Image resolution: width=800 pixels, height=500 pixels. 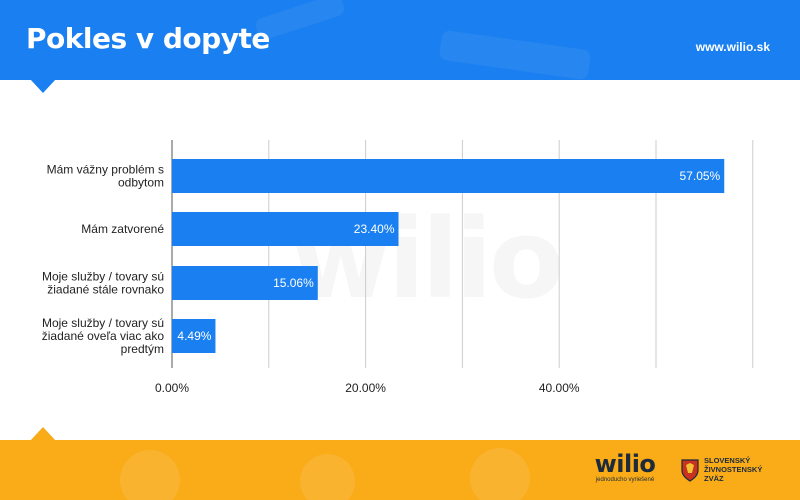 What do you see at coordinates (700, 176) in the screenshot?
I see `data-label: 57.05%` at bounding box center [700, 176].